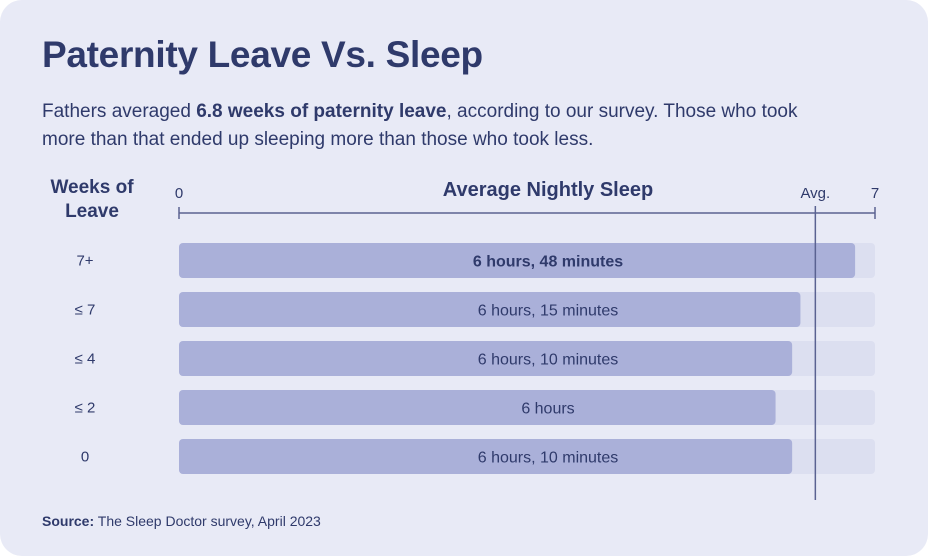  What do you see at coordinates (85, 310) in the screenshot?
I see `category-label: ≤ 7` at bounding box center [85, 310].